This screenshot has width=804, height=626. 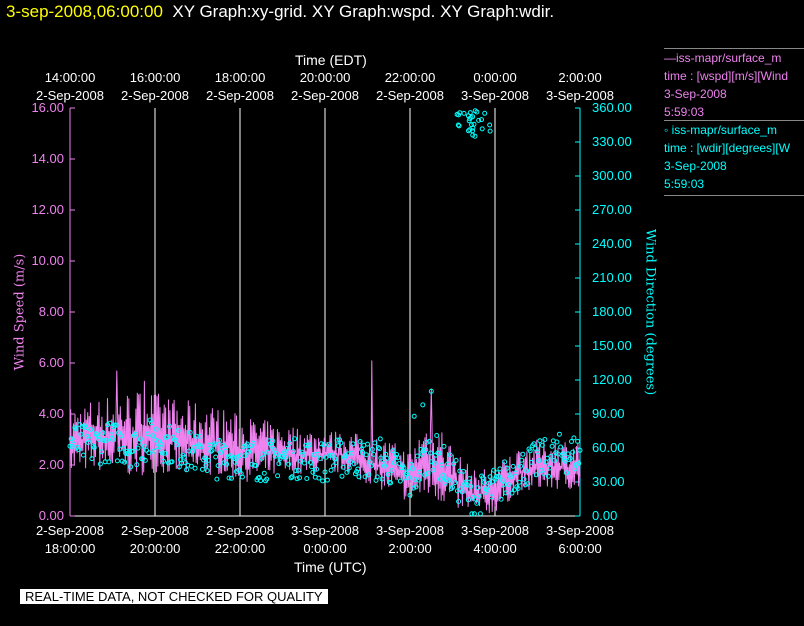 I want to click on top-tick-date: 2-Sep-2008, so click(x=70, y=95).